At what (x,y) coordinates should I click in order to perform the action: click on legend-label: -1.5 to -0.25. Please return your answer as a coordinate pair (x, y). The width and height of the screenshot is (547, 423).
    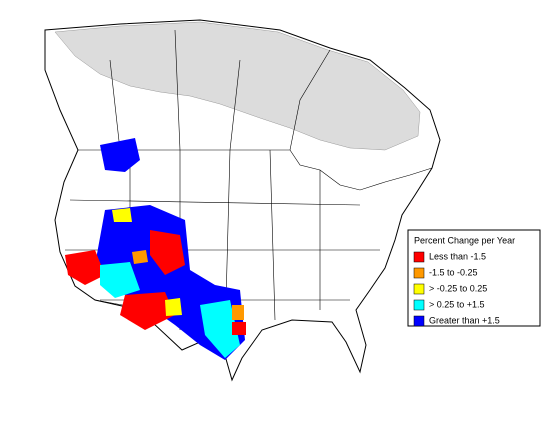
    Looking at the image, I should click on (453, 272).